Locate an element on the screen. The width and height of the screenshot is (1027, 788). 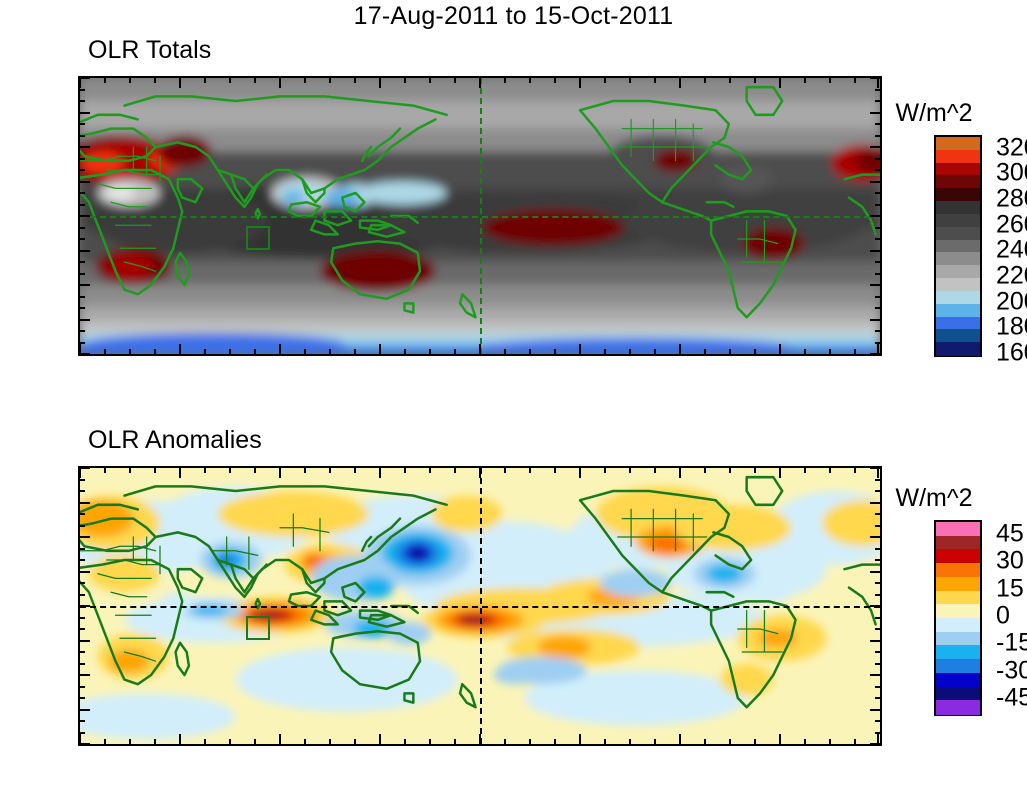
colorbar-tick-label-totals: 260 is located at coordinates (1011, 224).